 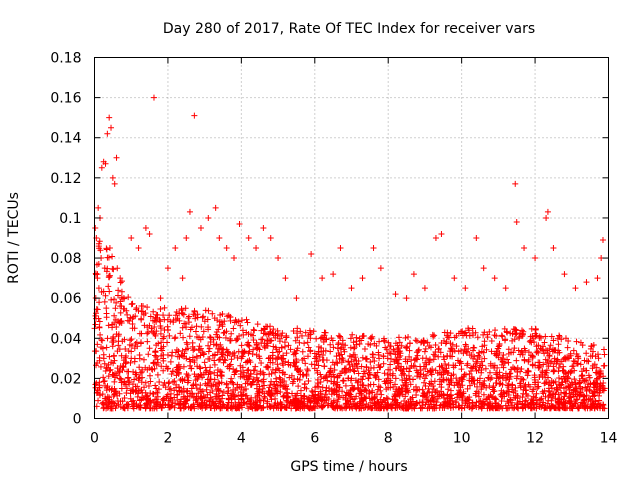 What do you see at coordinates (167, 439) in the screenshot?
I see `x-tick-label: 2` at bounding box center [167, 439].